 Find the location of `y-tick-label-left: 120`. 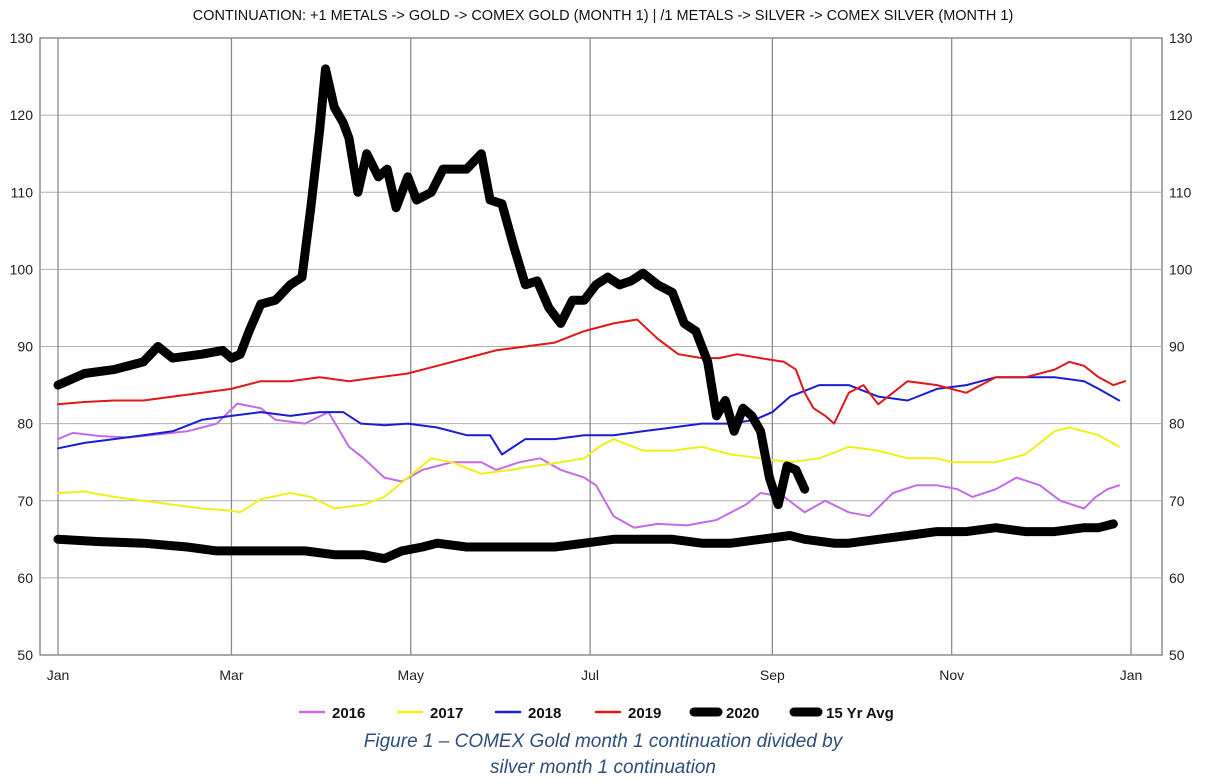

y-tick-label-left: 120 is located at coordinates (22, 115).